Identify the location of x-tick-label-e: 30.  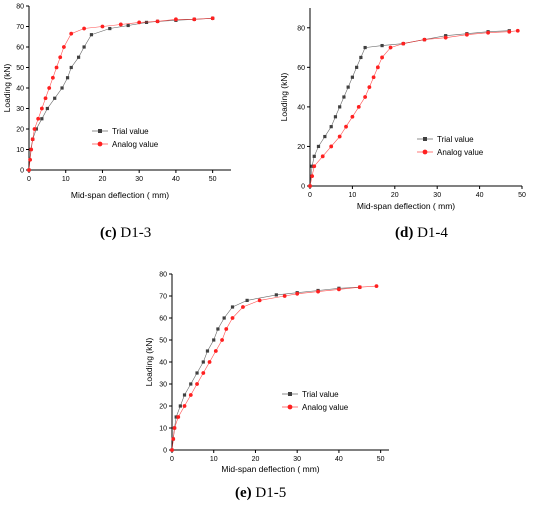
(297, 459).